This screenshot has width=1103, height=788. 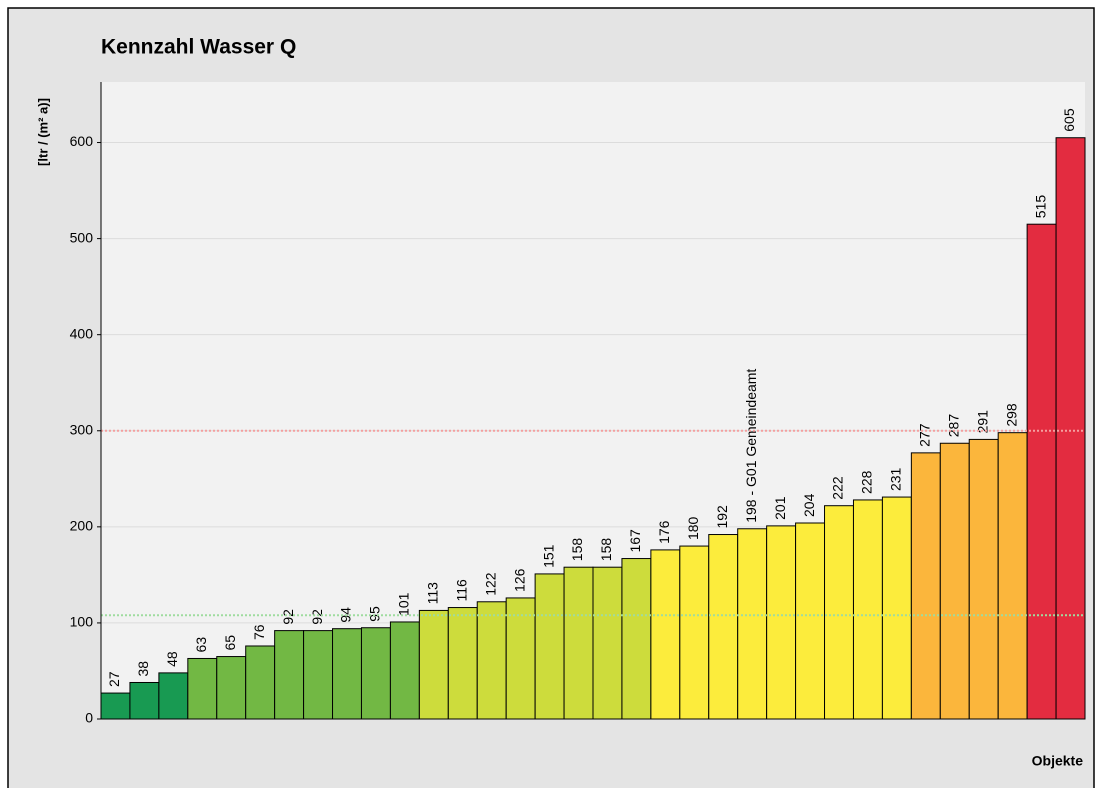 What do you see at coordinates (82, 333) in the screenshot?
I see `y-tick-label: 400` at bounding box center [82, 333].